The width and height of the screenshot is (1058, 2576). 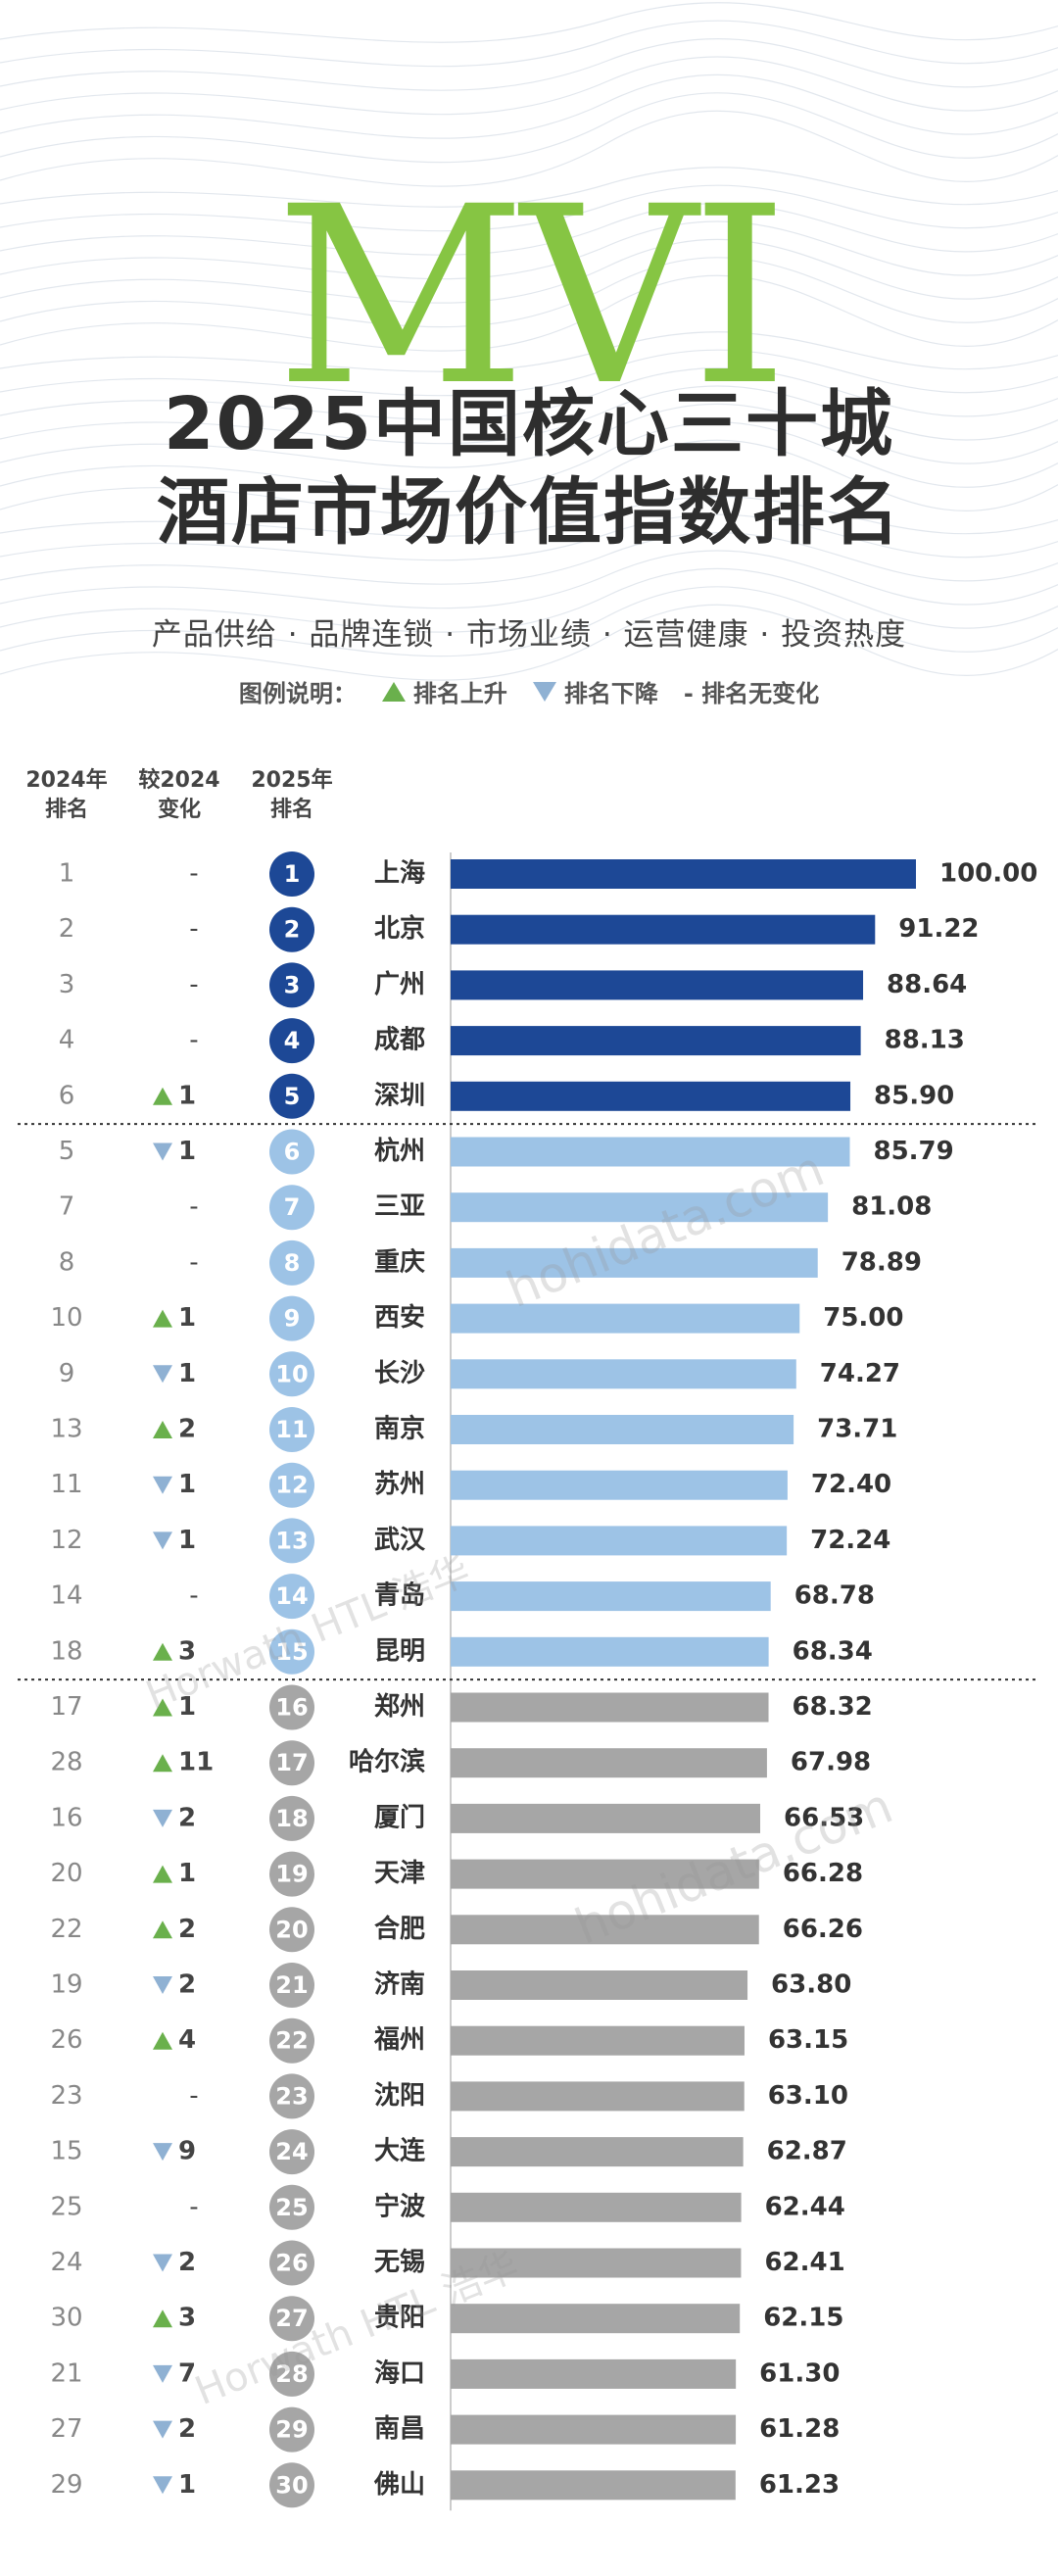 I want to click on column-header-rank-2025: 2025年 排名, so click(x=292, y=795).